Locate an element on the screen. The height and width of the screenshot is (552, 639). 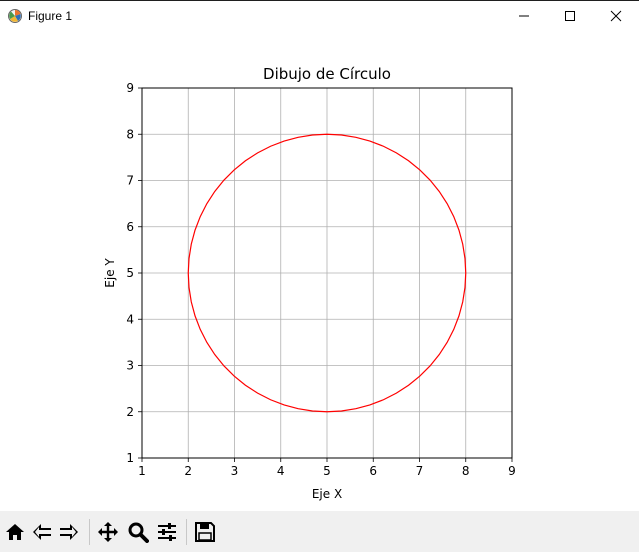
pan-icon is located at coordinates (108, 532).